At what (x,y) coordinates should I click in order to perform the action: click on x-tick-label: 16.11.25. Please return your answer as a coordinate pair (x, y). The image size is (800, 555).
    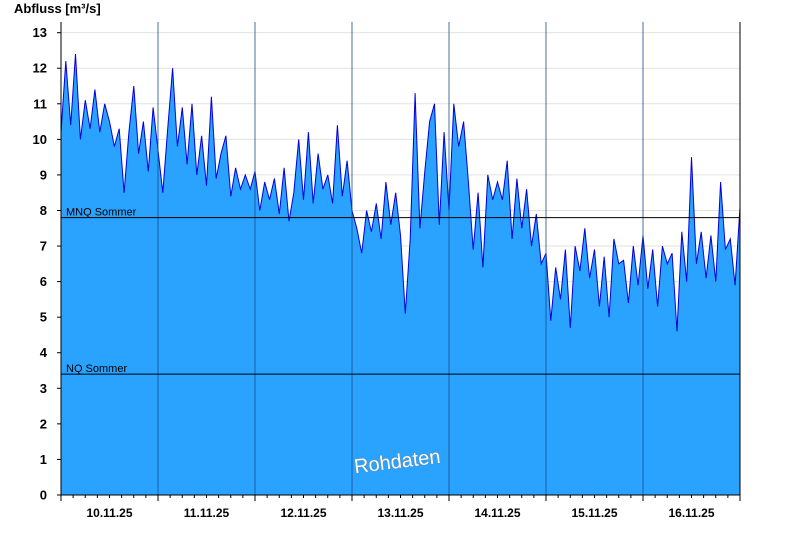
    Looking at the image, I should click on (691, 513).